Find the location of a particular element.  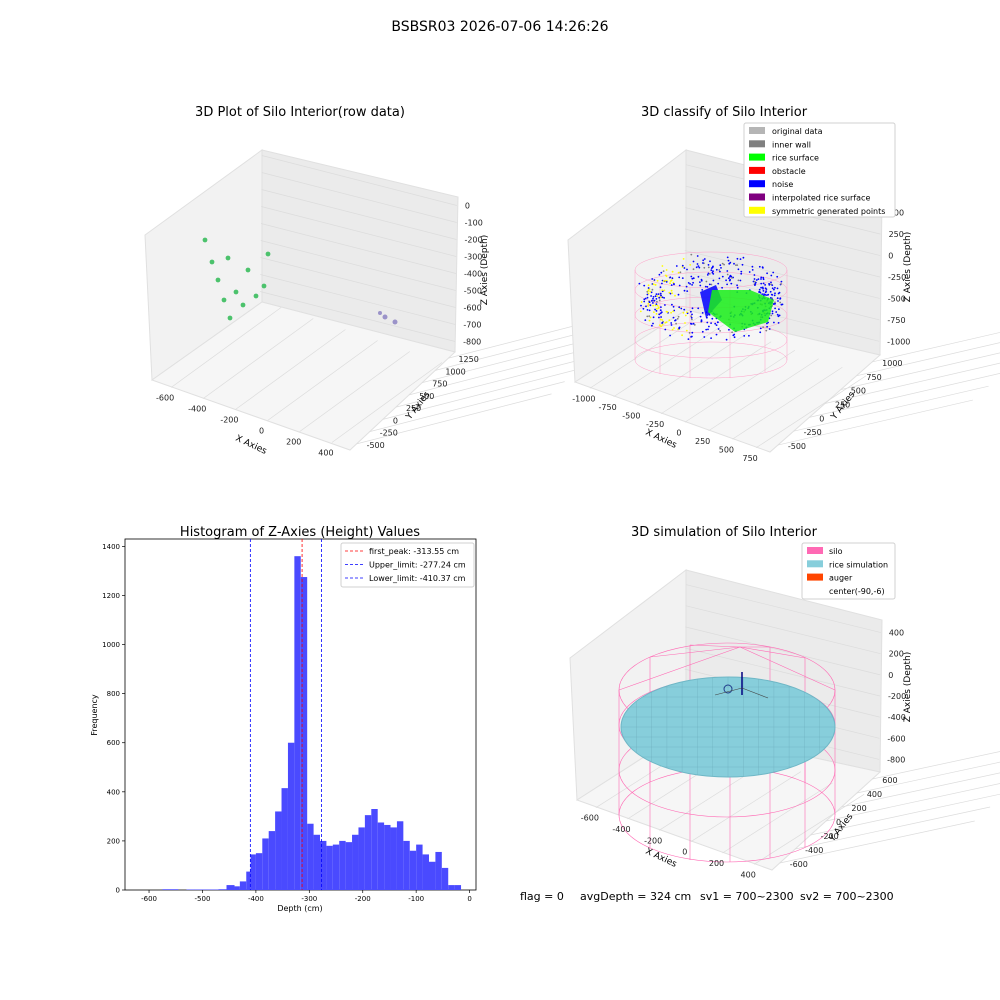

avg-depth-status: avgDepth = 324 cm is located at coordinates (635, 896).